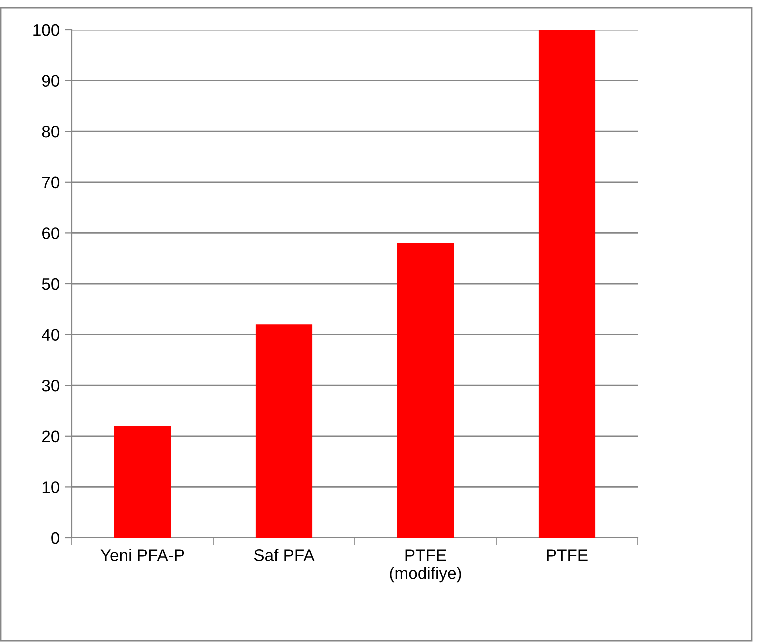  What do you see at coordinates (56, 538) in the screenshot?
I see `y-tick-label: 0` at bounding box center [56, 538].